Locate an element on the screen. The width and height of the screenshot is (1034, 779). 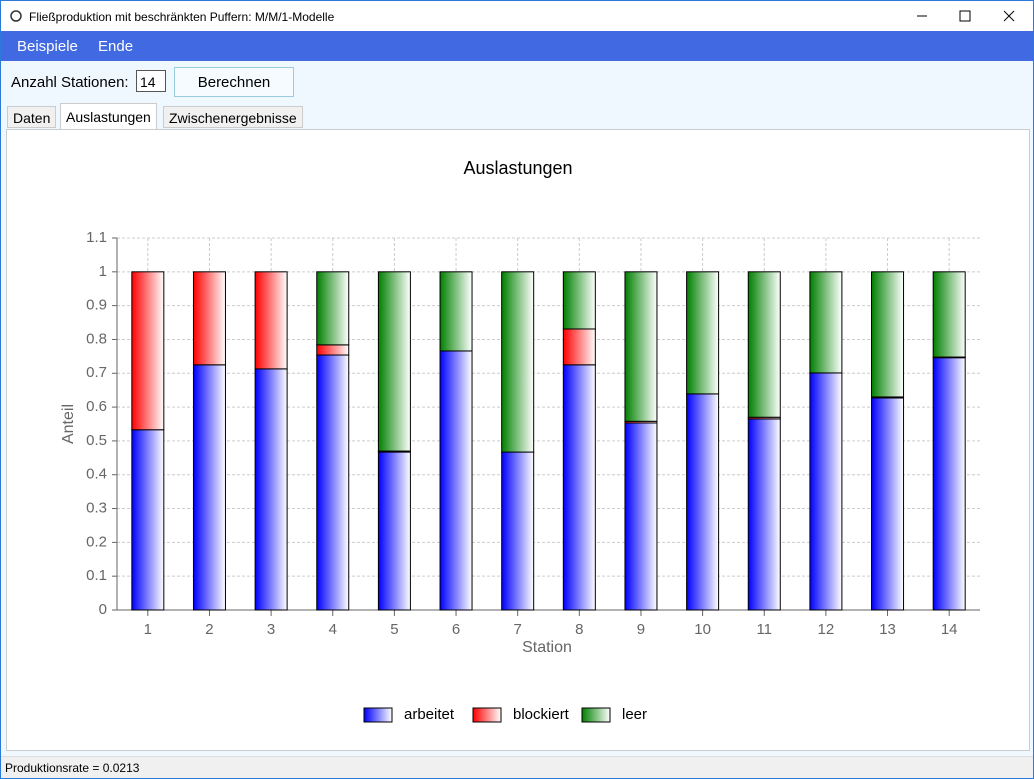
x-tick-label: 13 is located at coordinates (887, 629).